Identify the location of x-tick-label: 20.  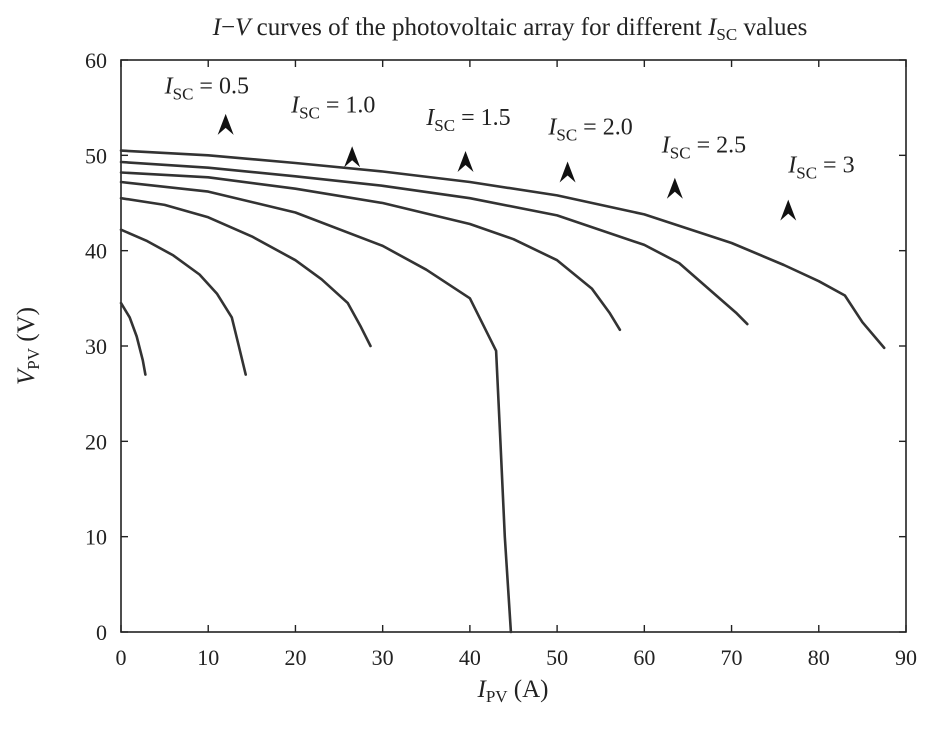
(295, 657).